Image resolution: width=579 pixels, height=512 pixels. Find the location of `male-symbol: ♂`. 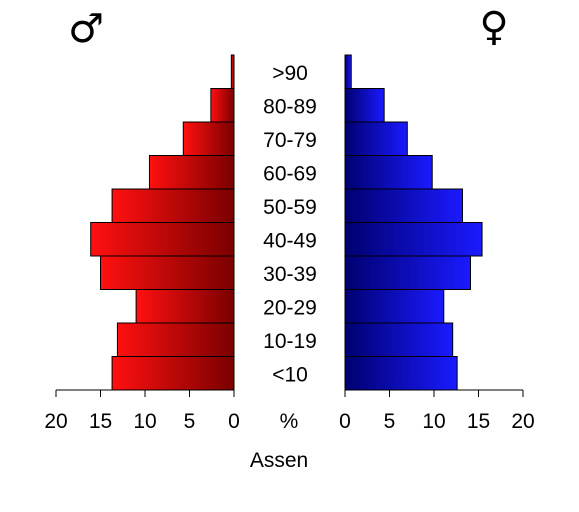

male-symbol: ♂ is located at coordinates (86, 29).